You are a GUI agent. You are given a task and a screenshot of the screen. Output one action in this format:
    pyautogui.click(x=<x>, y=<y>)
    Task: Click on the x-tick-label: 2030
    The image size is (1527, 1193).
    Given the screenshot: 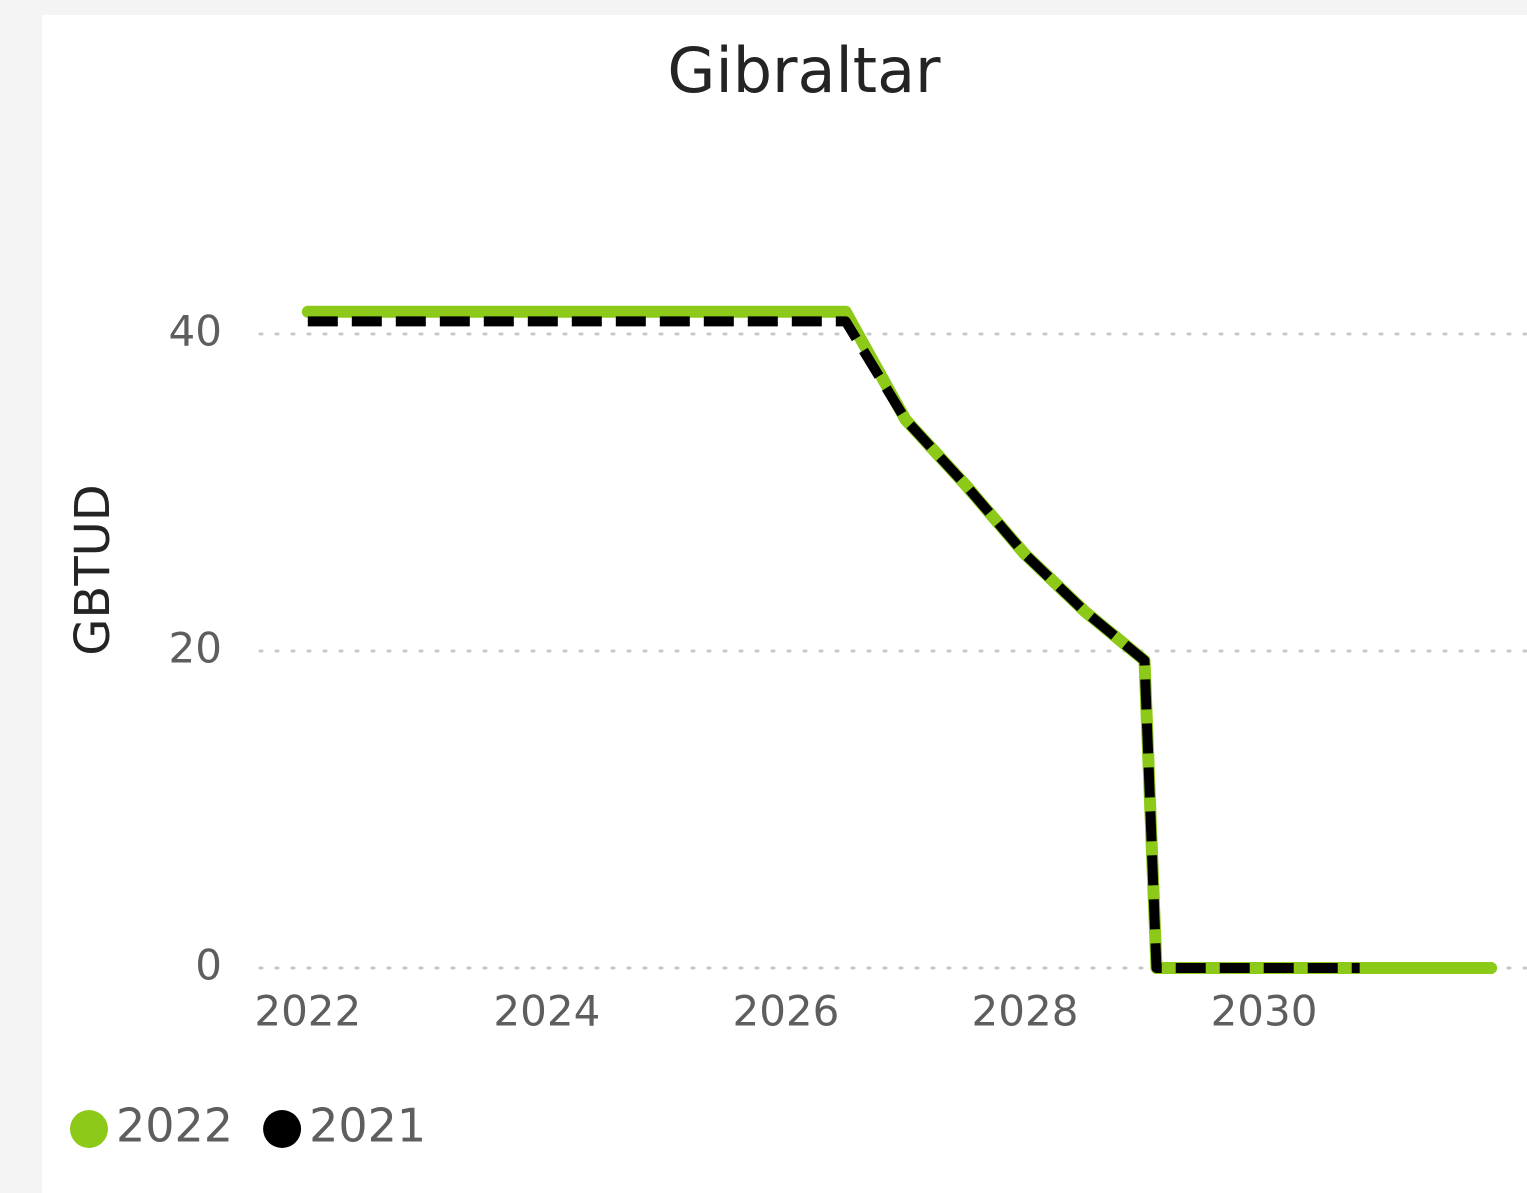 What is the action you would take?
    pyautogui.click(x=1264, y=1011)
    